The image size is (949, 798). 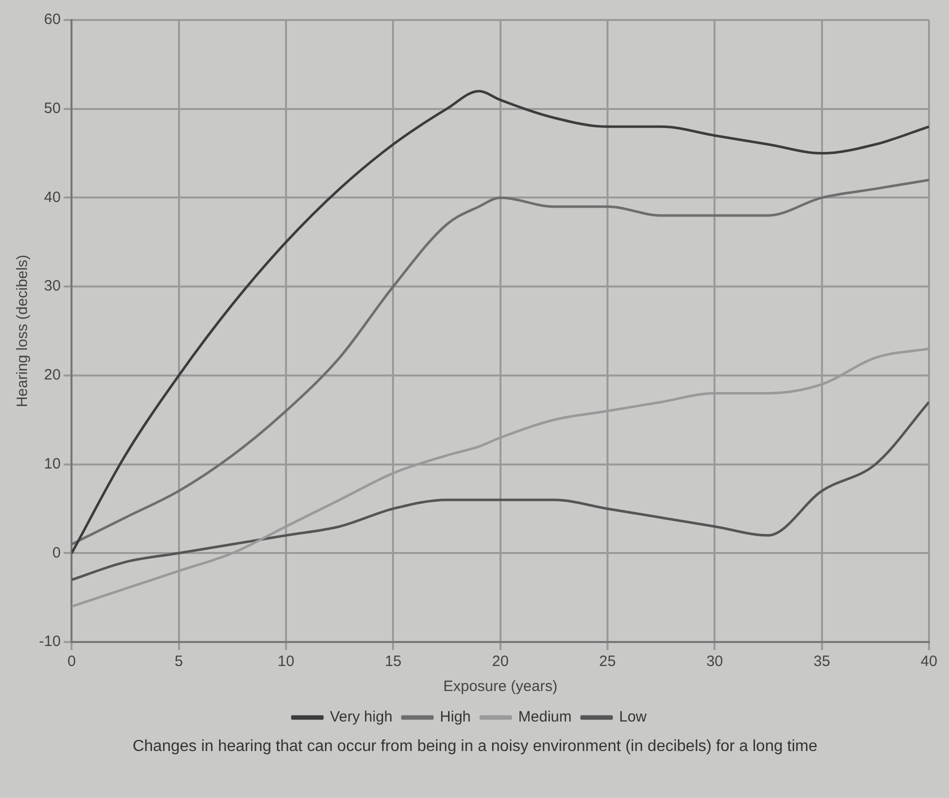 What do you see at coordinates (52, 286) in the screenshot?
I see `y-tick-label: 30` at bounding box center [52, 286].